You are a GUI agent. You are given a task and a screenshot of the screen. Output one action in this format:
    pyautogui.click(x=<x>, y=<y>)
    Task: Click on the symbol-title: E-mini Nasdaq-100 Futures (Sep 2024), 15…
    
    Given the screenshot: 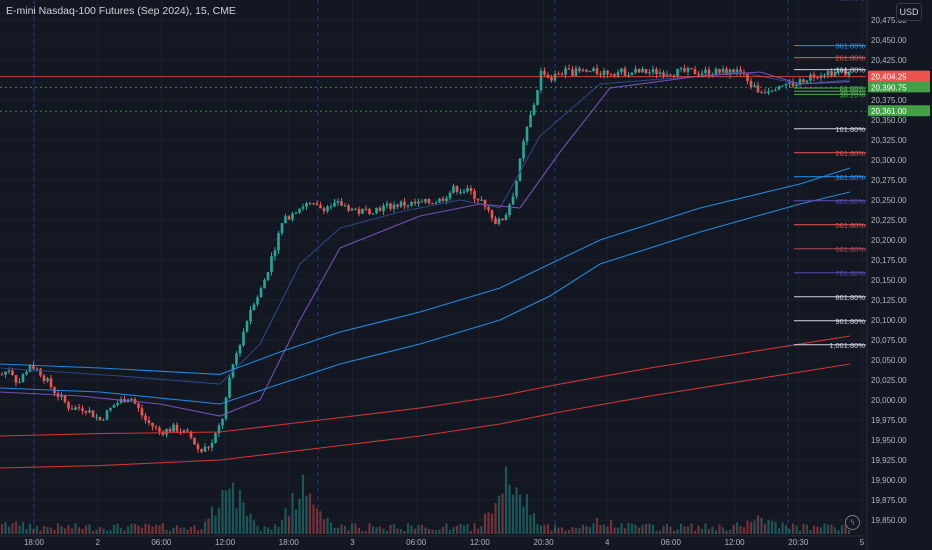 What is the action you would take?
    pyautogui.click(x=121, y=11)
    